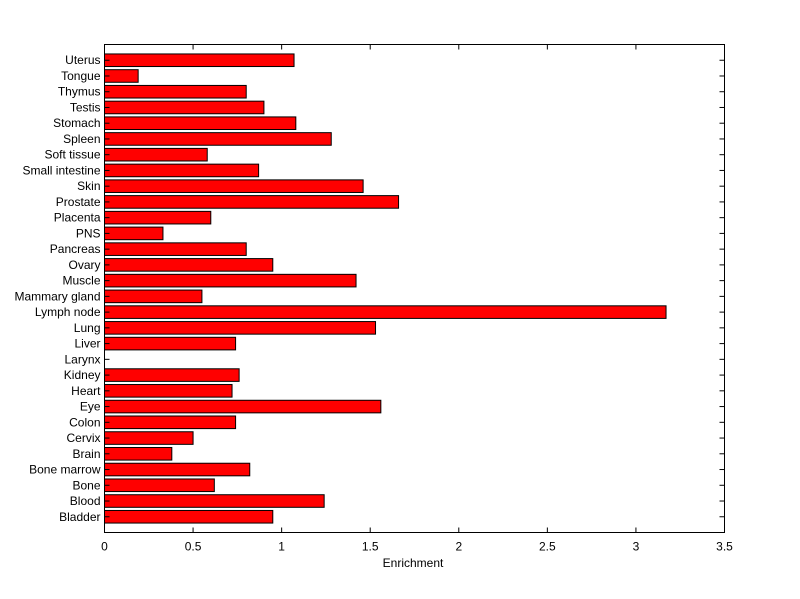  I want to click on x-tick-labels: 0 0.5 1 1.5 2 2.5 3 3.5, so click(417, 547).